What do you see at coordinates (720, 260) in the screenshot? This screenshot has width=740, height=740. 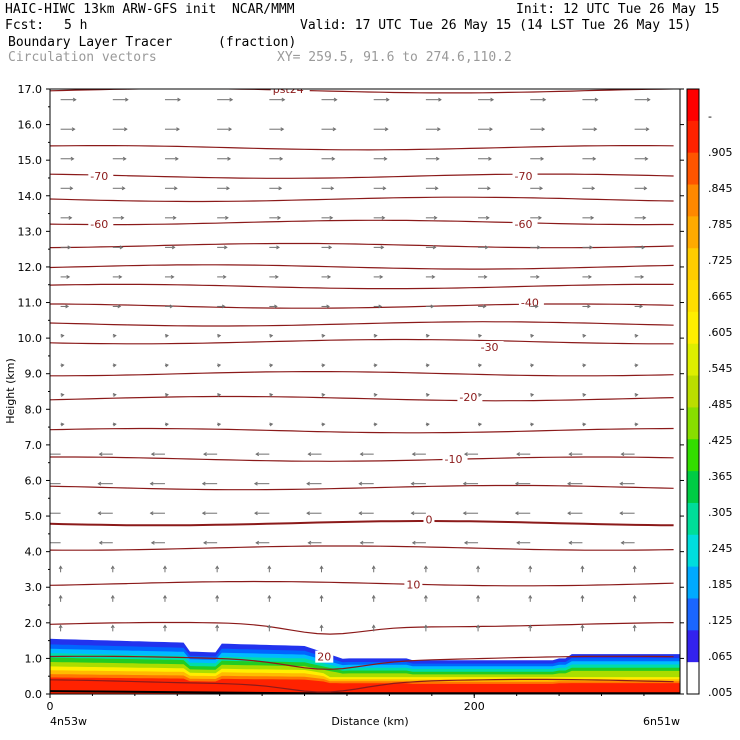 I see `colorbar-label: .725` at bounding box center [720, 260].